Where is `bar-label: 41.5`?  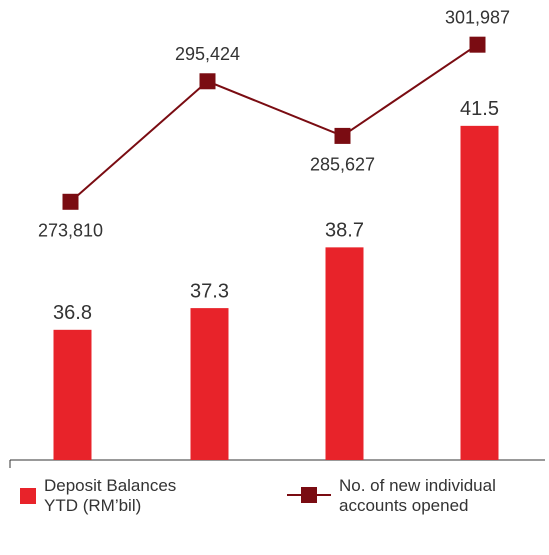 bar-label: 41.5 is located at coordinates (479, 109).